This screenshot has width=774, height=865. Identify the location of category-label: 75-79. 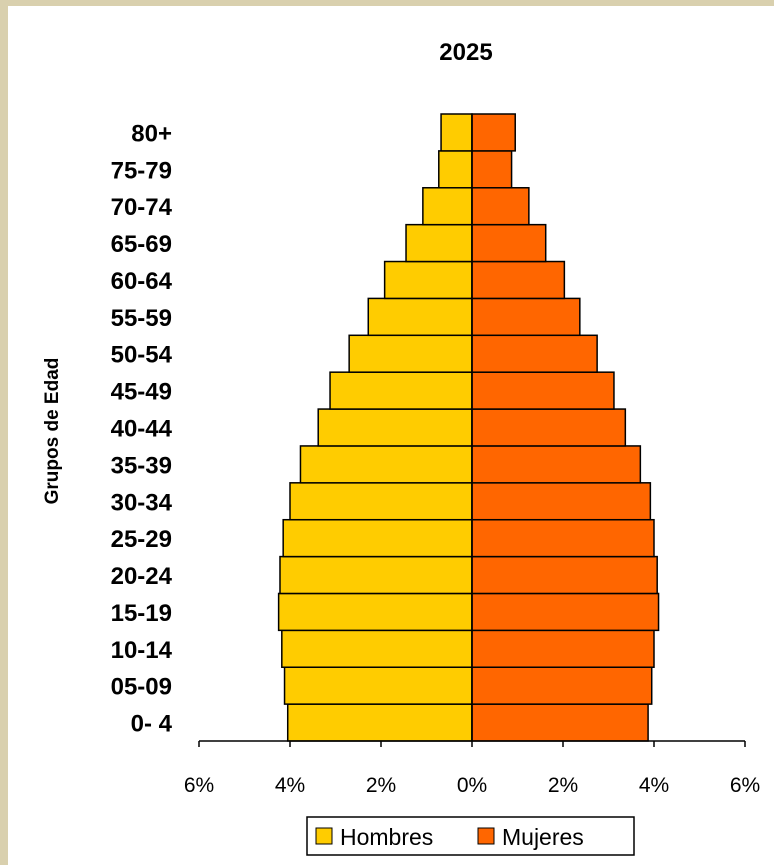
(141, 170).